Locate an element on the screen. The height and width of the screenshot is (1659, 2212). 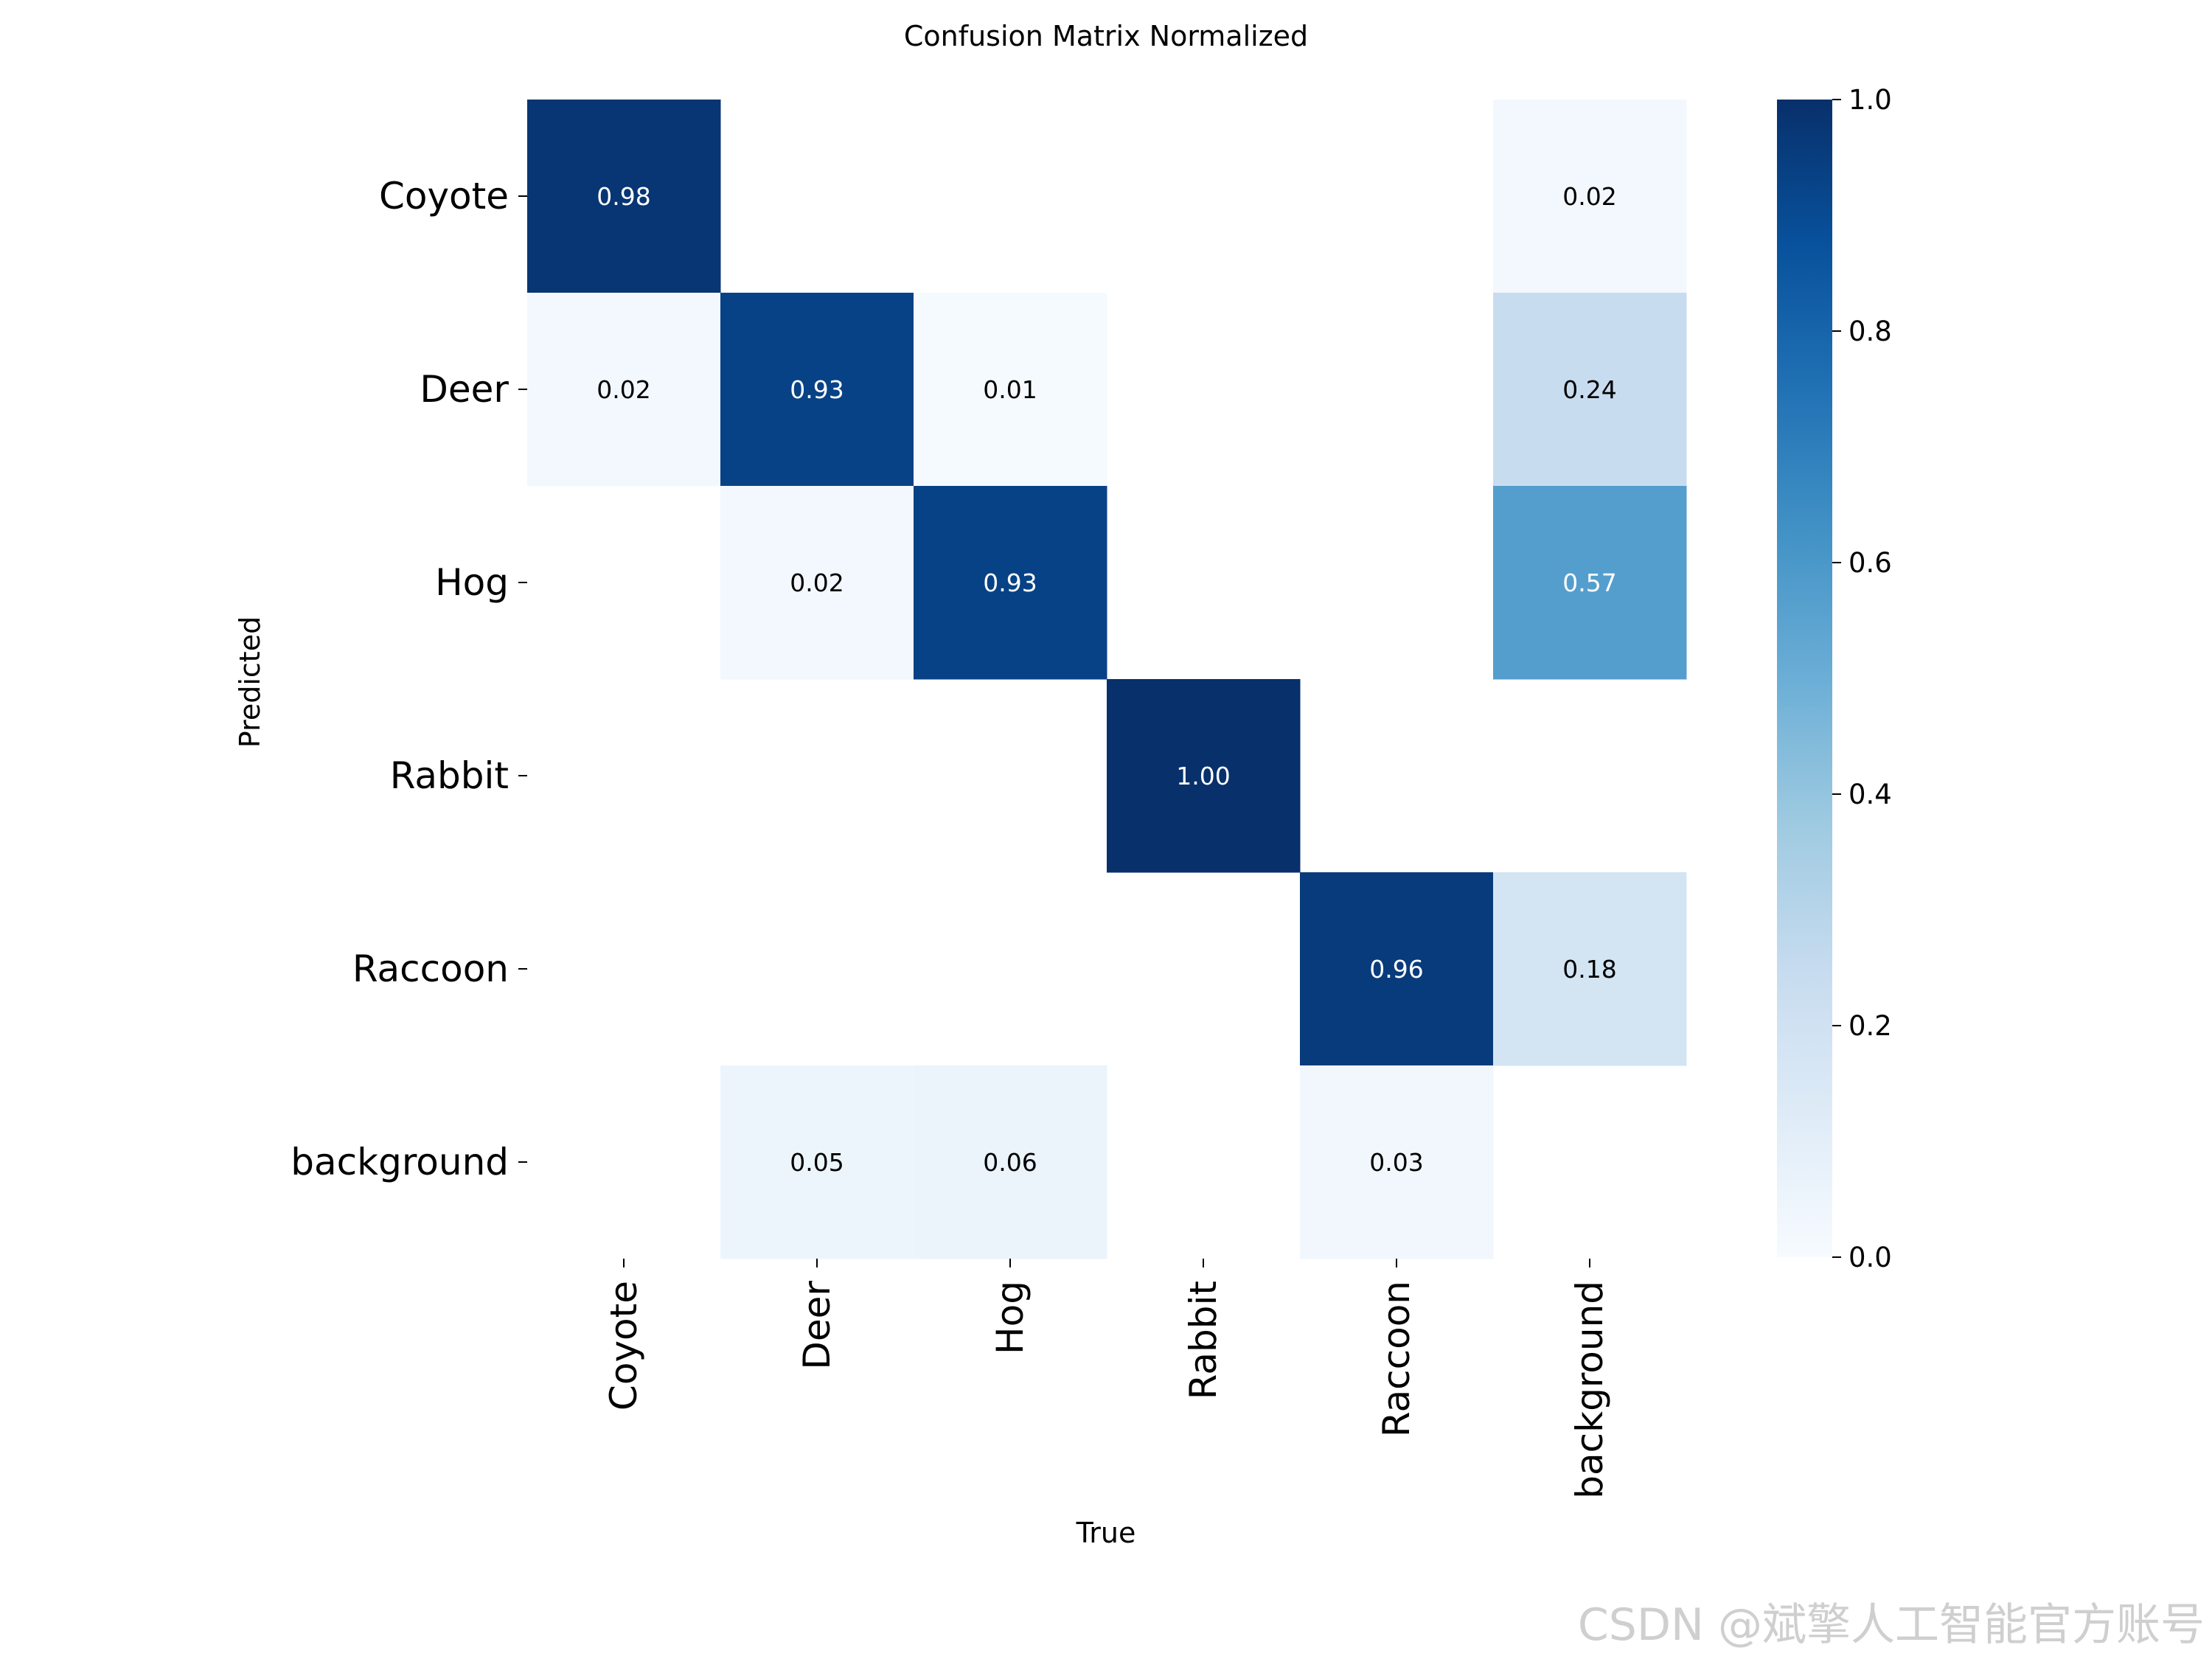
x-tick-label: Raccoon is located at coordinates (1396, 1359).